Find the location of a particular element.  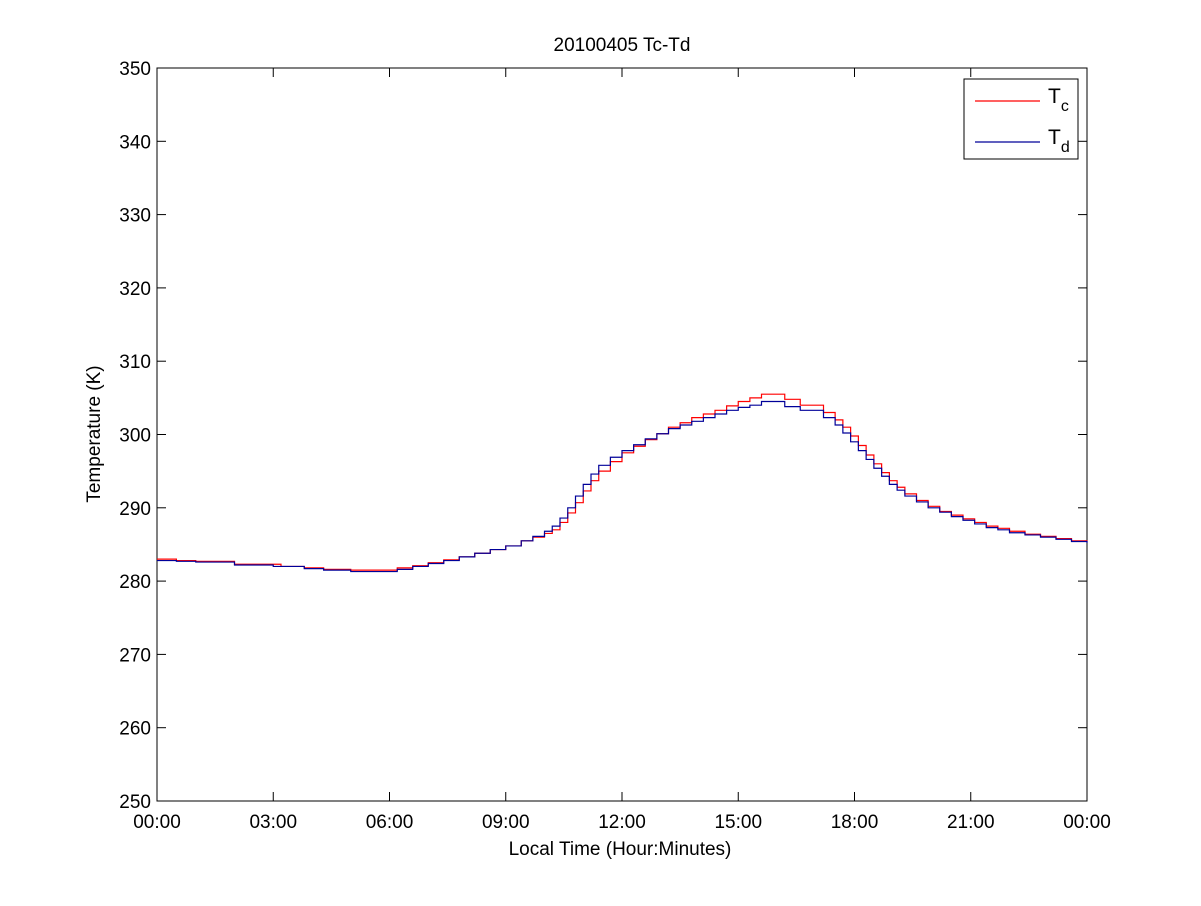

x-axis-label: Local Time (Hour:Minutes) is located at coordinates (620, 849).